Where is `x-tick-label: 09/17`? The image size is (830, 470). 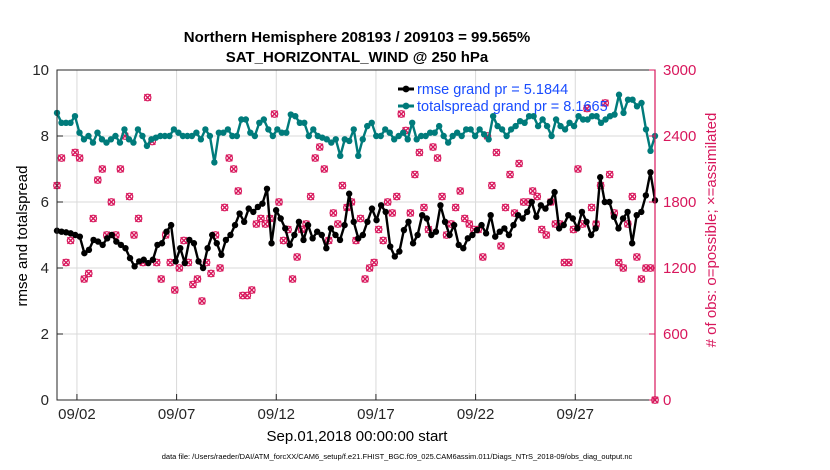
x-tick-label: 09/17 is located at coordinates (376, 414).